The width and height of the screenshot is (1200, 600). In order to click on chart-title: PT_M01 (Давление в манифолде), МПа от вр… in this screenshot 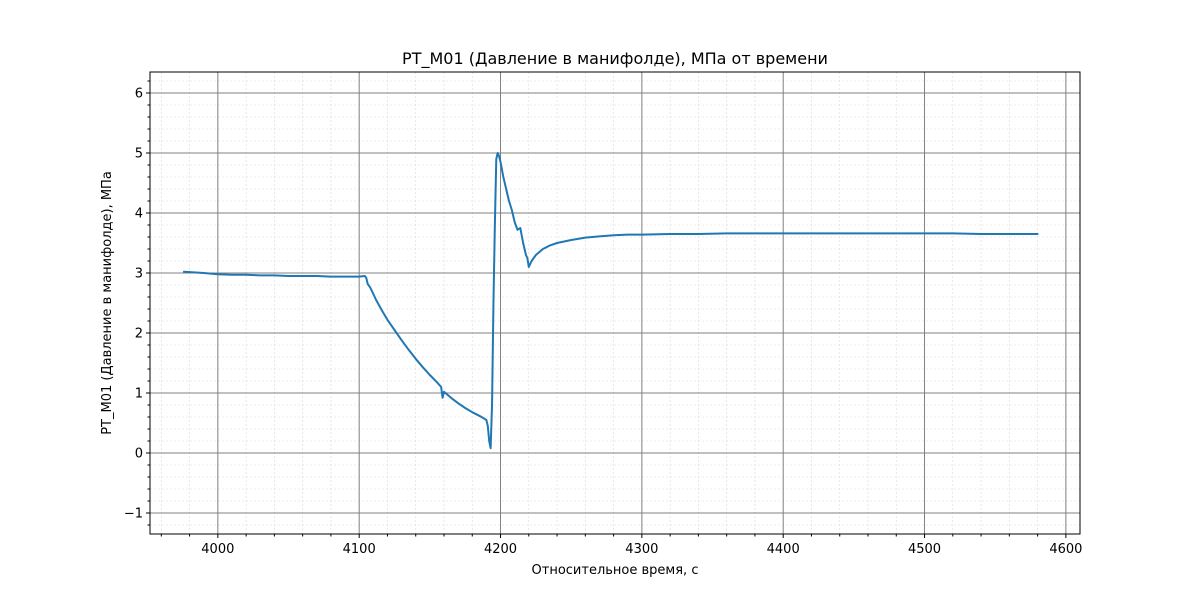, I will do `click(615, 59)`.